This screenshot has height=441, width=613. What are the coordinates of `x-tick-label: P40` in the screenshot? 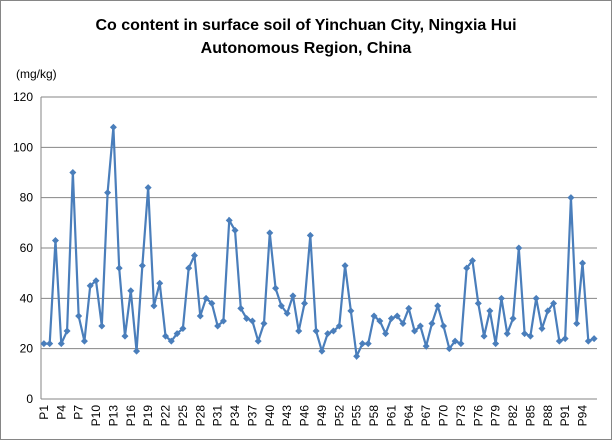 It's located at (270, 416).